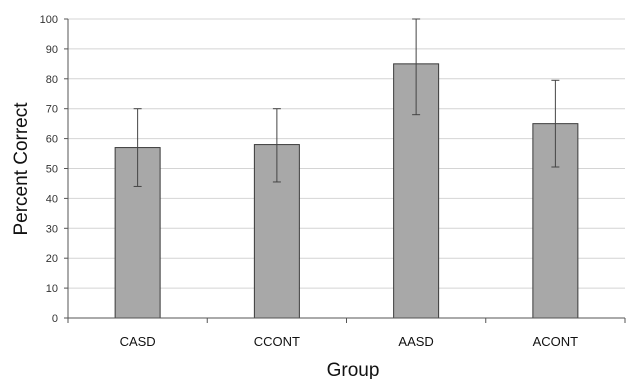  What do you see at coordinates (137, 233) in the screenshot?
I see `bar-casd` at bounding box center [137, 233].